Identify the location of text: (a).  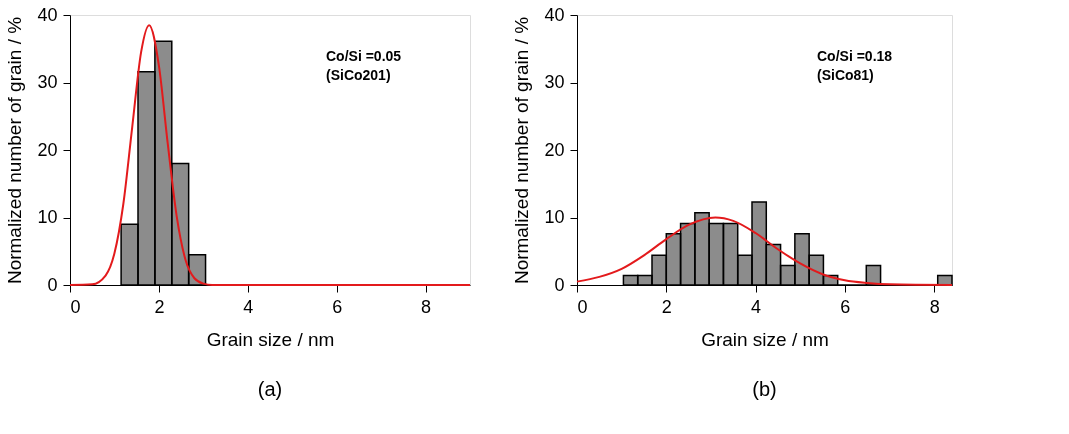
(270, 389).